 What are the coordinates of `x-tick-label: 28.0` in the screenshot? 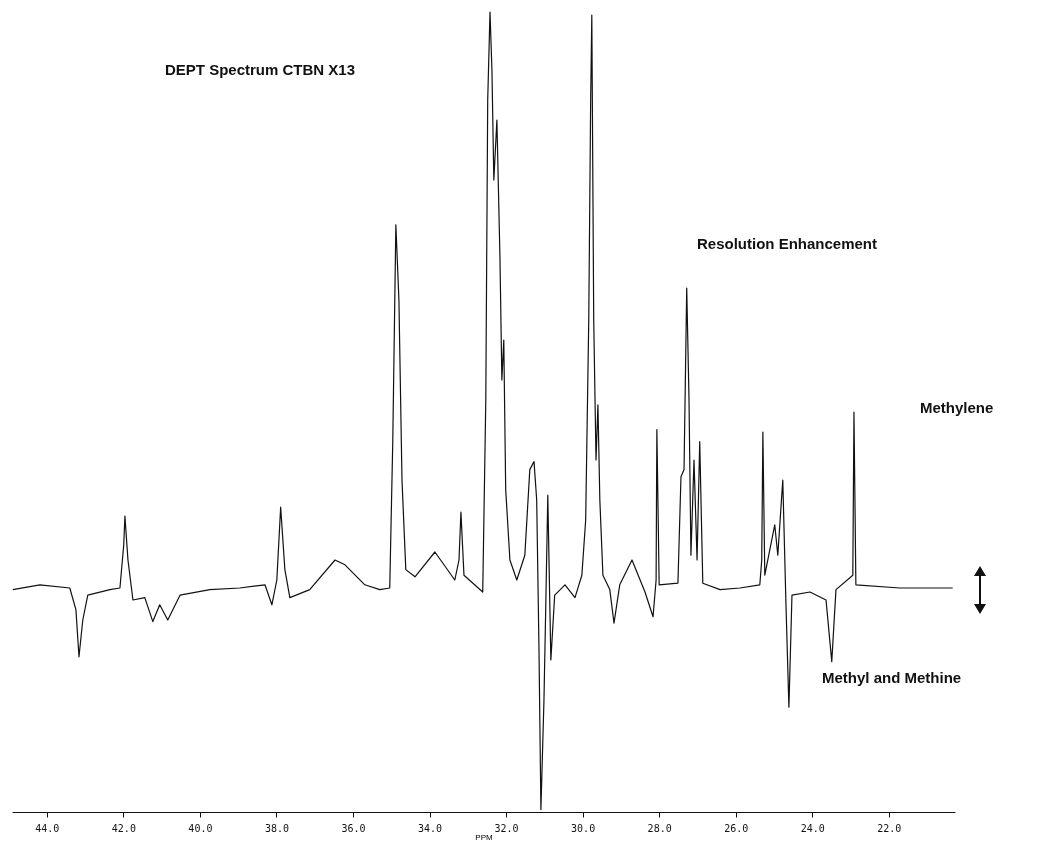 It's located at (659, 828).